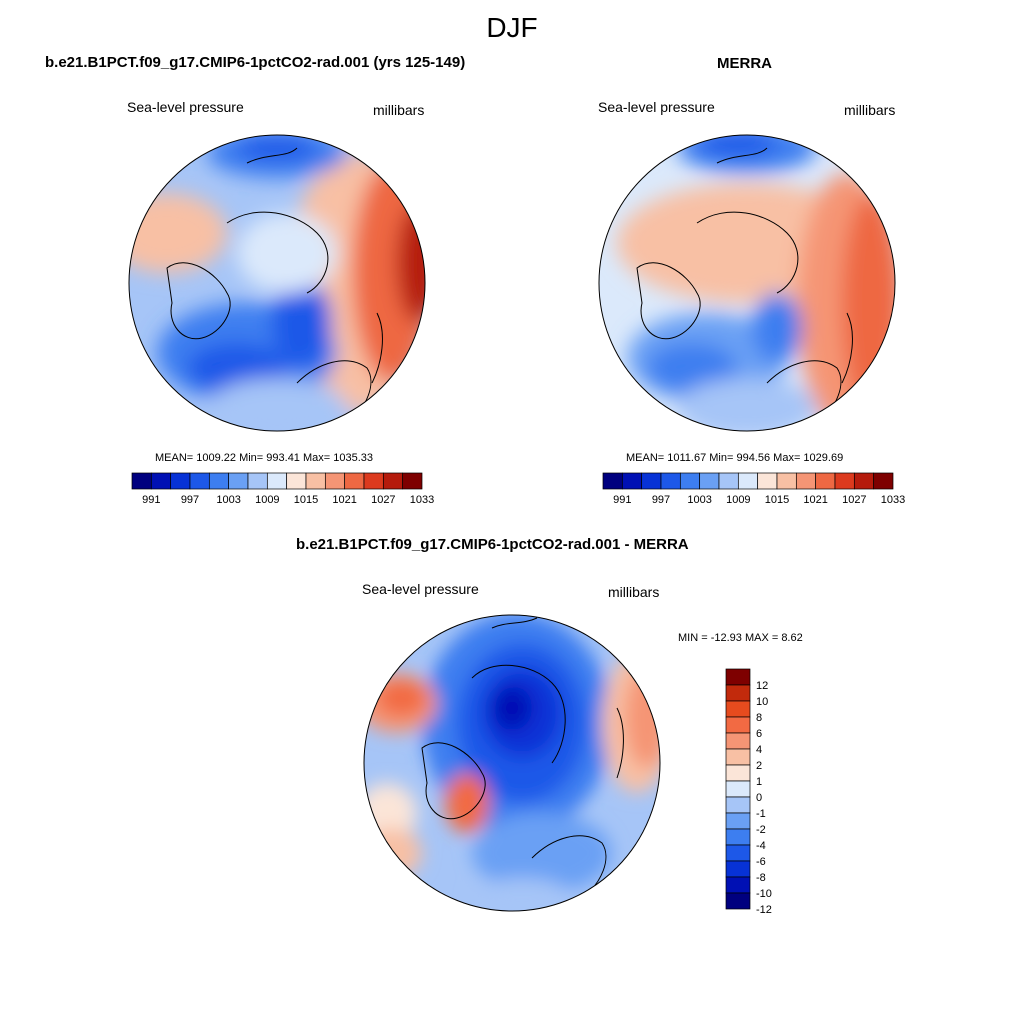 The height and width of the screenshot is (1024, 1024). Describe the element at coordinates (753, 502) in the screenshot. I see `right-colorbar-labels: 991 997 1003 1009 1015 1021 1027 1033` at that location.